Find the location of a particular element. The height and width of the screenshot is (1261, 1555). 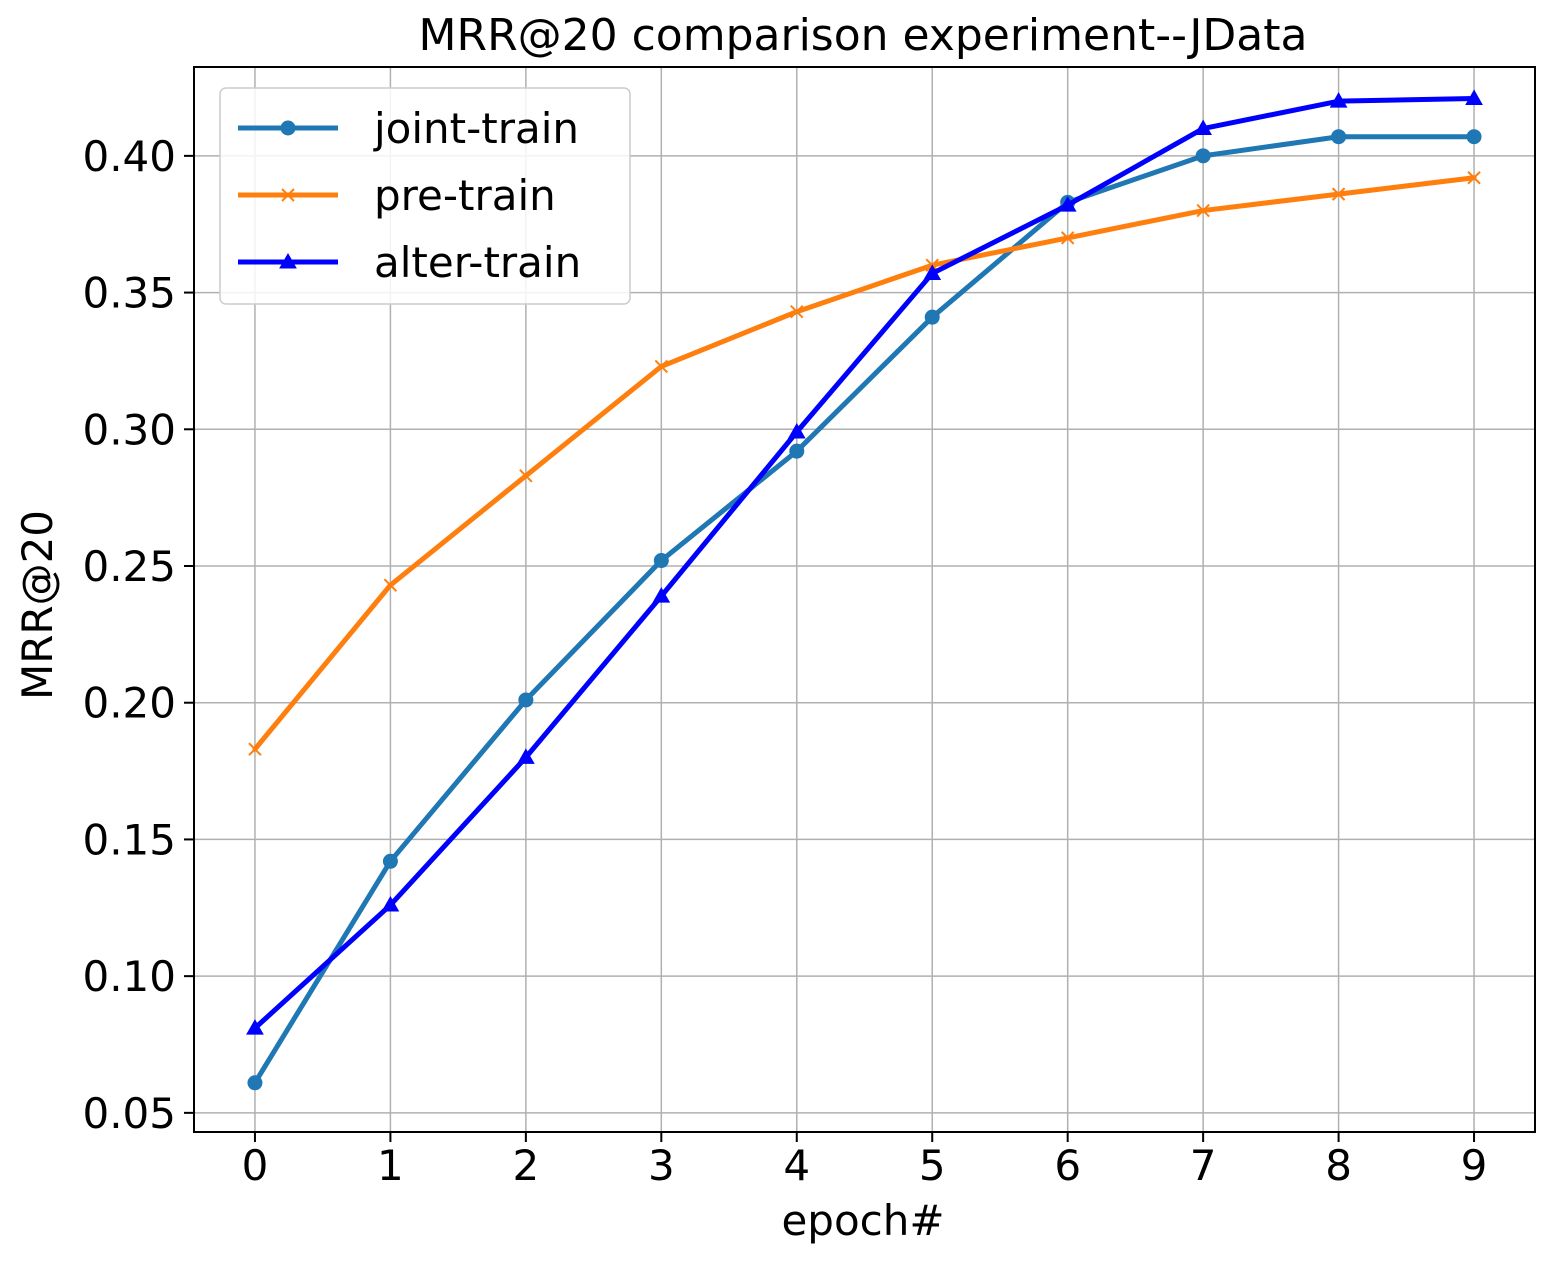

chart-title: MRR@20 comparison experiment--JData is located at coordinates (863, 35).